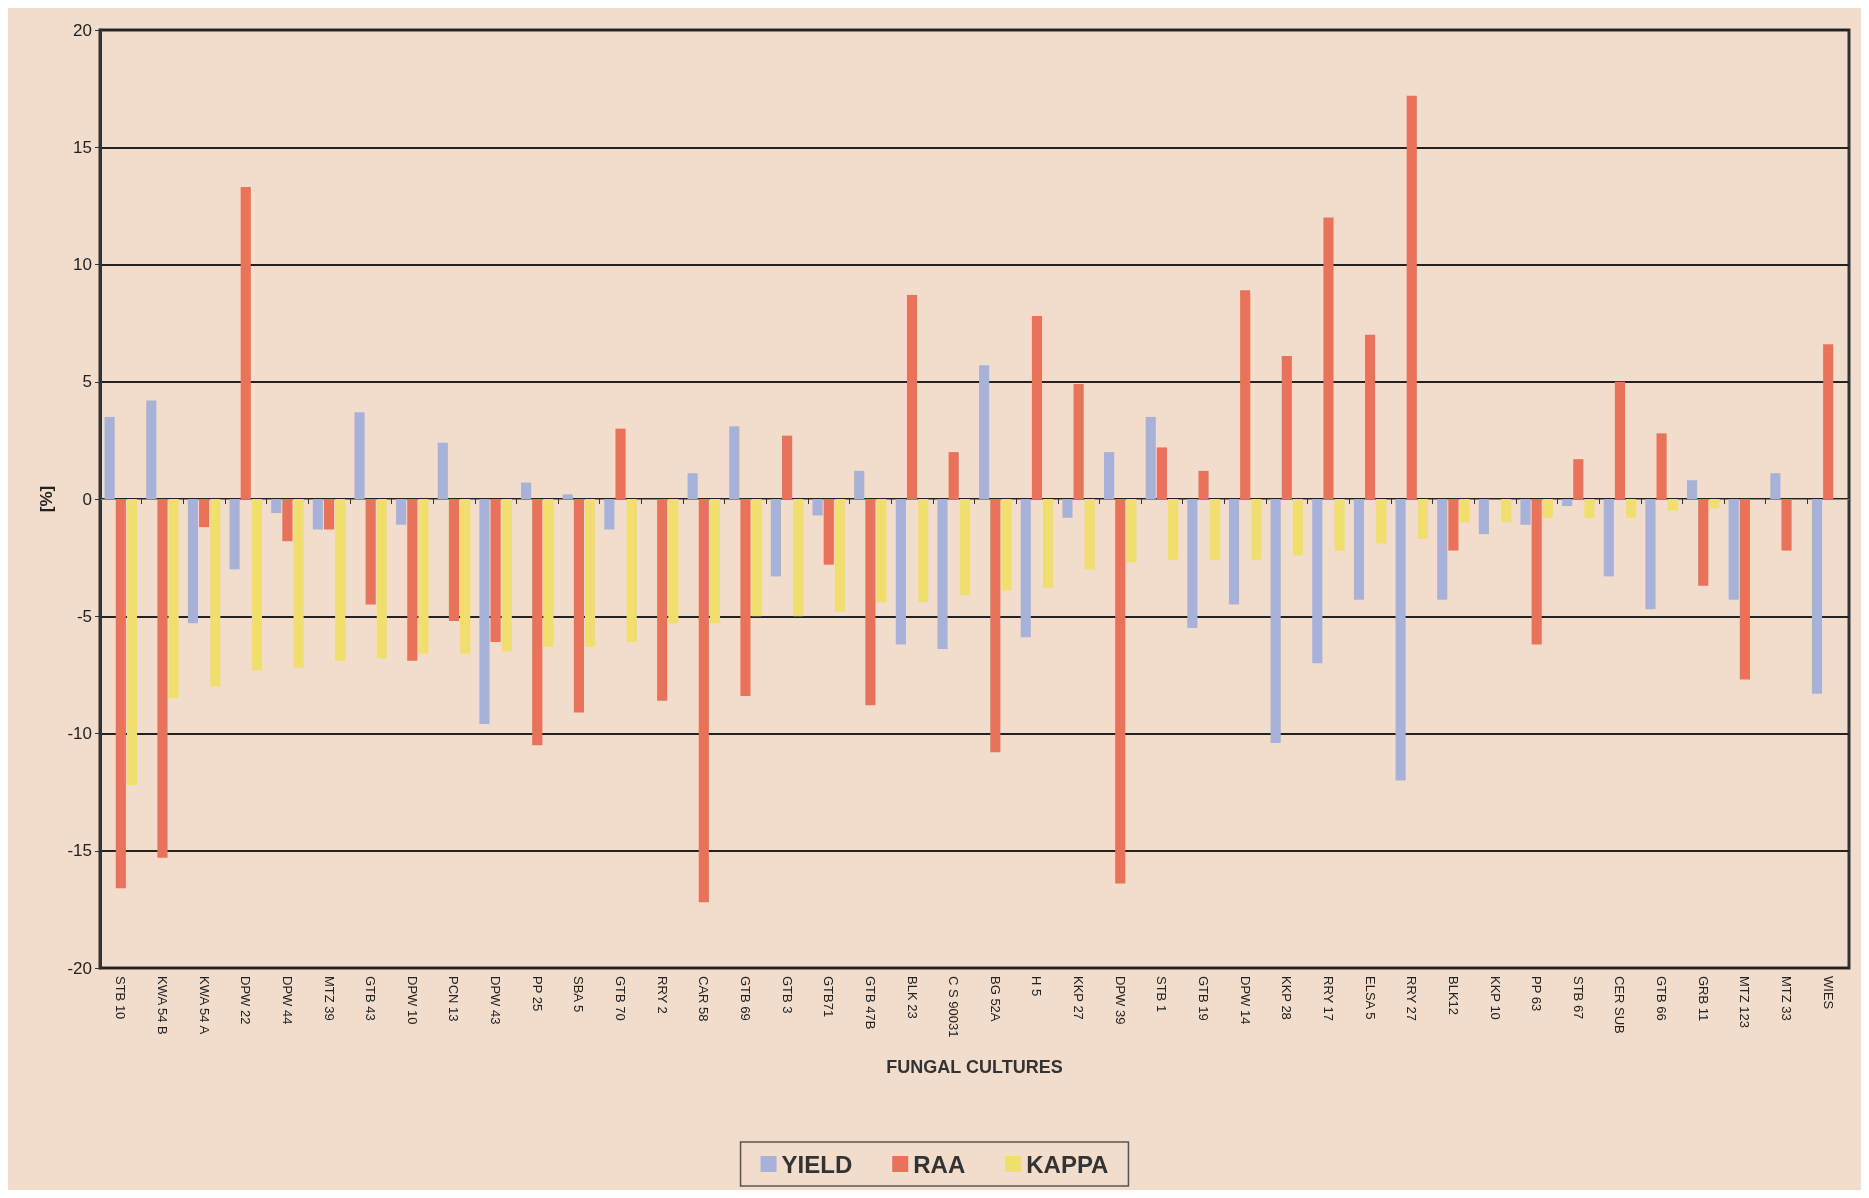 The width and height of the screenshot is (1869, 1198). Describe the element at coordinates (1204, 998) in the screenshot. I see `x-tick-label: GTB 19` at that location.